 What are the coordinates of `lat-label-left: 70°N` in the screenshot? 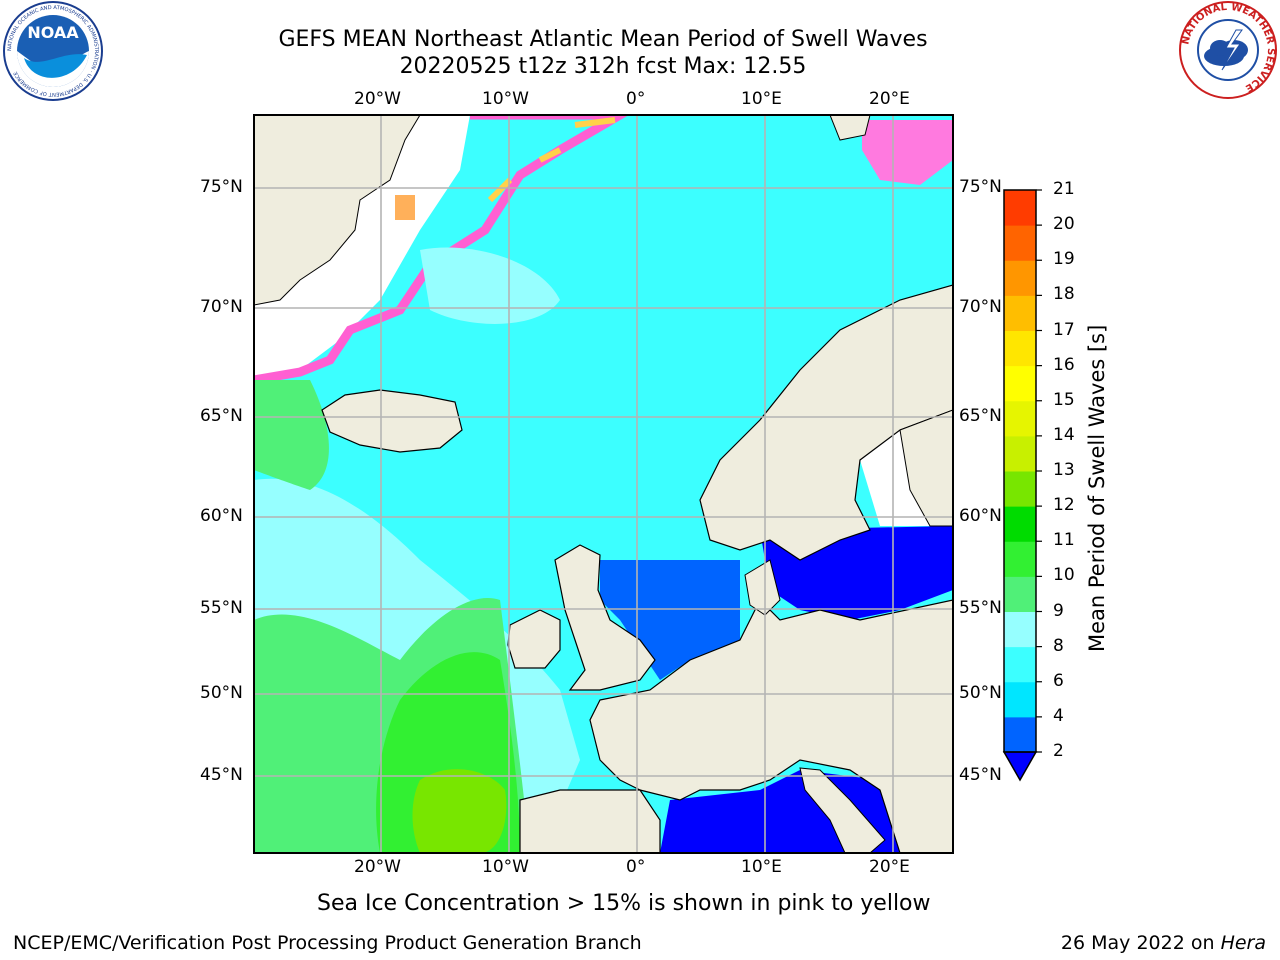 It's located at (221, 307).